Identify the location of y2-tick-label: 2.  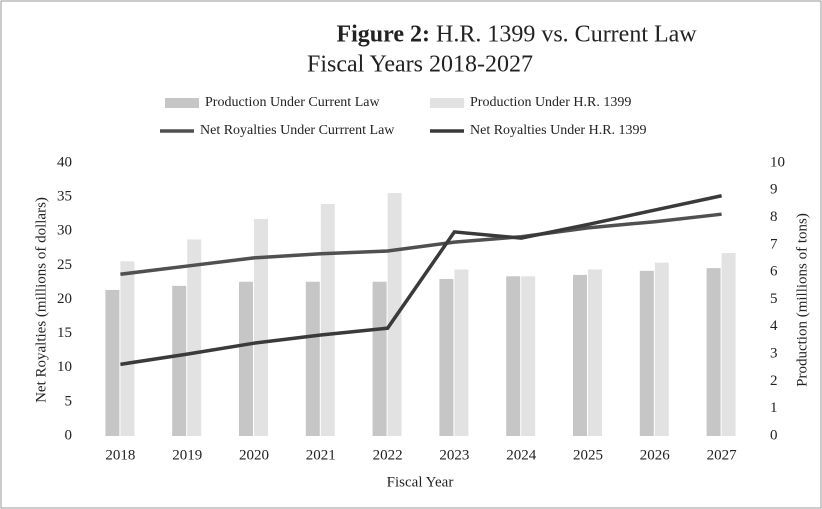
(774, 381).